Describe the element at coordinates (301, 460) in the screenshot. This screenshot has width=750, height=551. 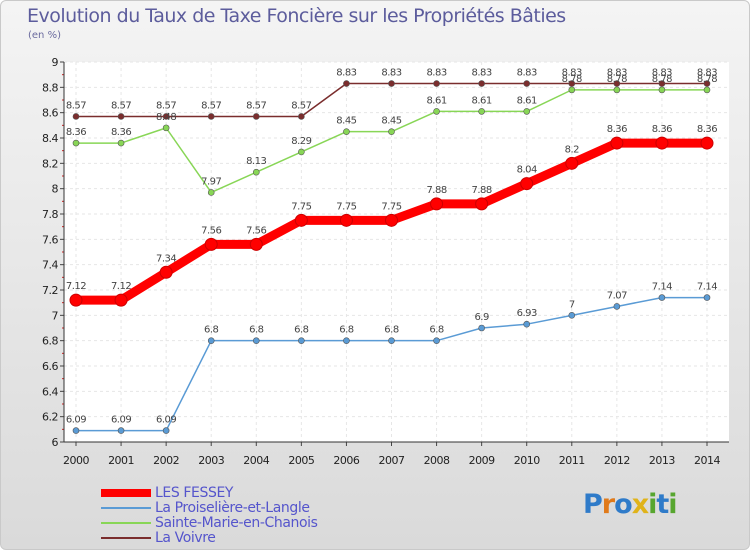
I see `x-tick-label: 2005` at that location.